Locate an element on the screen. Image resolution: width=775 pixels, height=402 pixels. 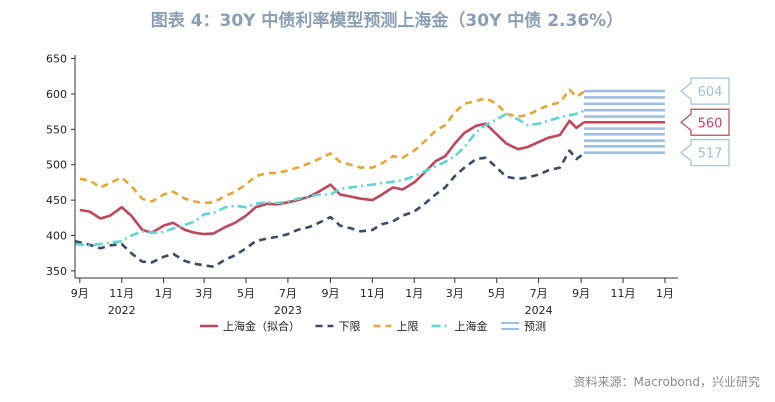
legend-label: 下限 is located at coordinates (350, 326).